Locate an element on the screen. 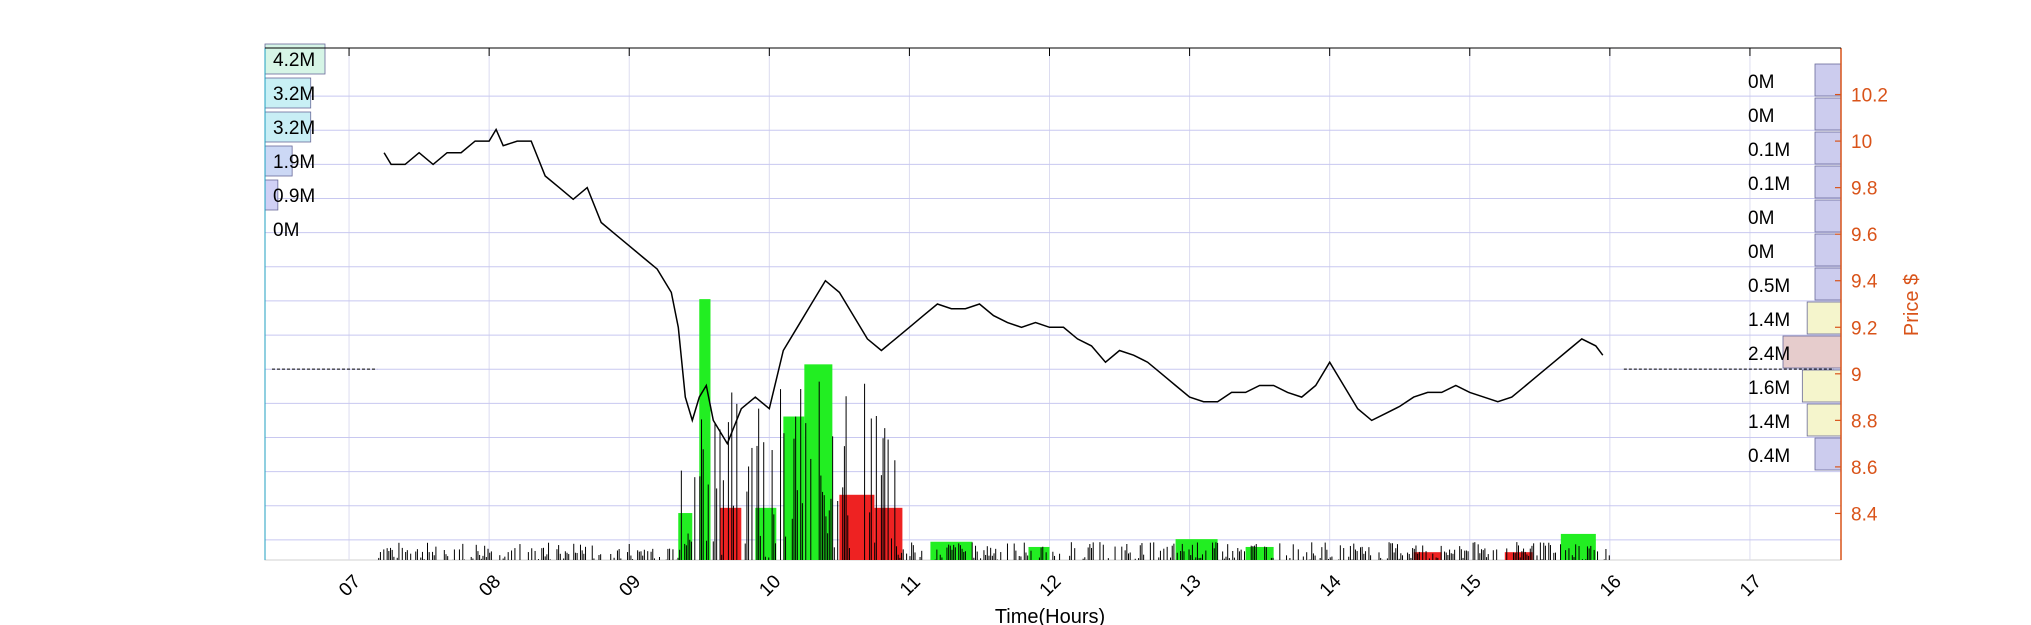  left-volume-profile: 4.2M 3.2M 3.2M 1.9M 0.9M 0M is located at coordinates (295, 142).